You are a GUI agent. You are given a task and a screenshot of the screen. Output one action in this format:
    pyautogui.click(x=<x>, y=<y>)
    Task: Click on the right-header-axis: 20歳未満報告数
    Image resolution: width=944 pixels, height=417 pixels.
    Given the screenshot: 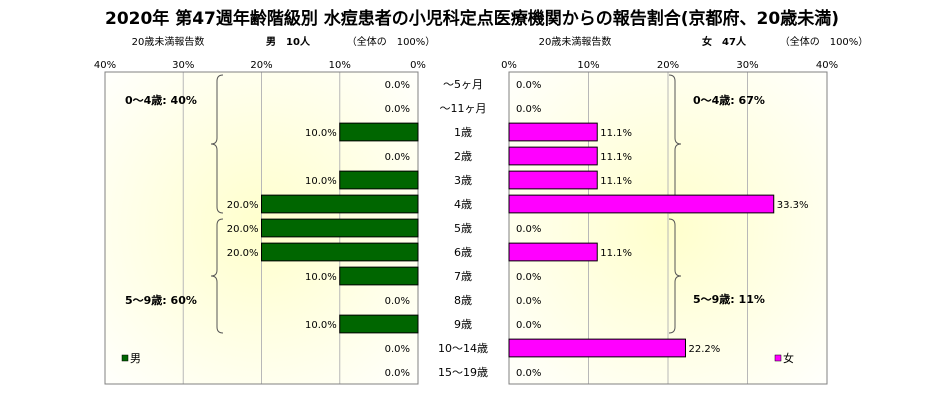 What is the action you would take?
    pyautogui.click(x=575, y=41)
    